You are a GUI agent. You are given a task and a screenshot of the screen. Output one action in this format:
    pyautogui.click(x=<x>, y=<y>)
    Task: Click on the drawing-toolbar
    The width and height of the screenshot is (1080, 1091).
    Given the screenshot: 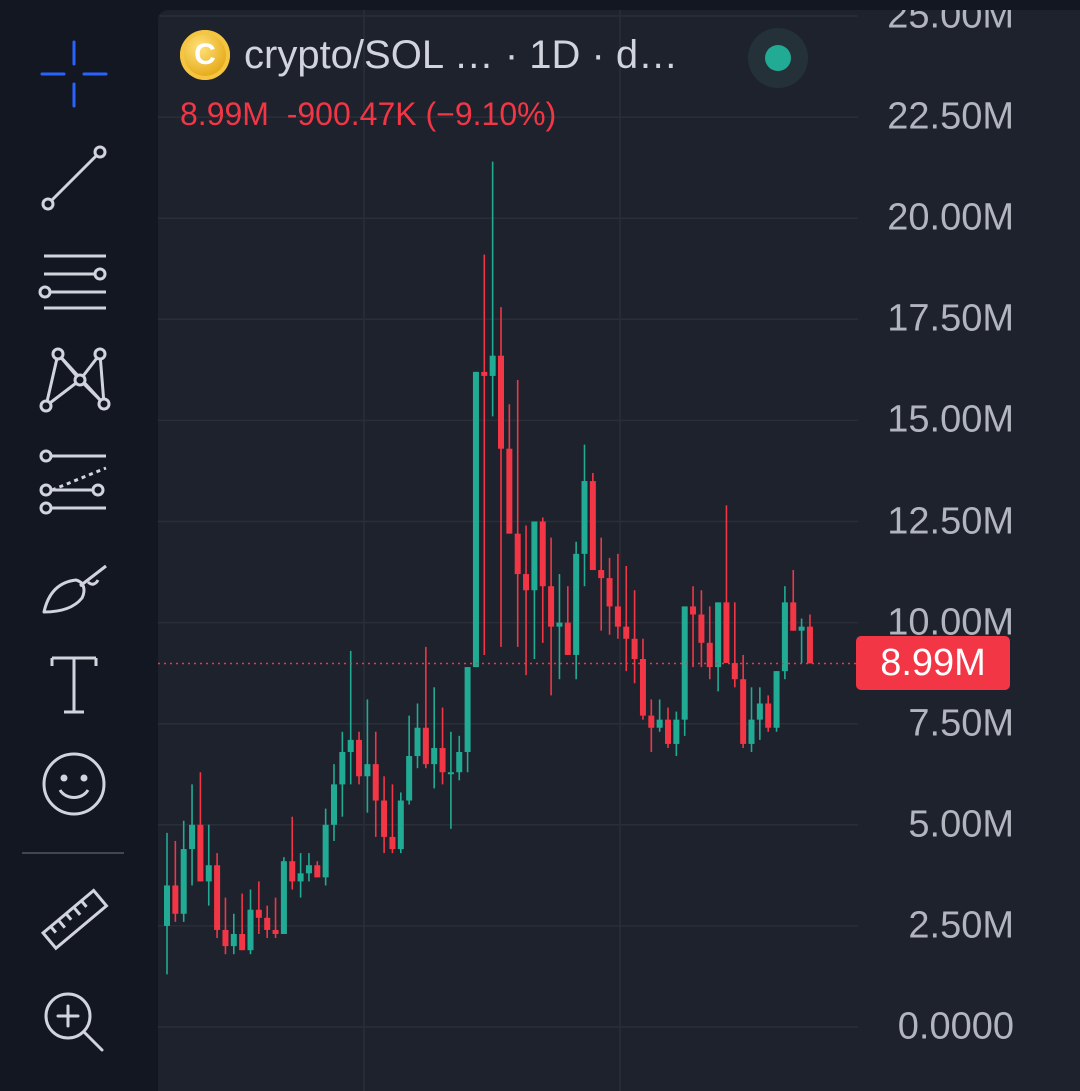 What is the action you would take?
    pyautogui.click(x=73, y=545)
    